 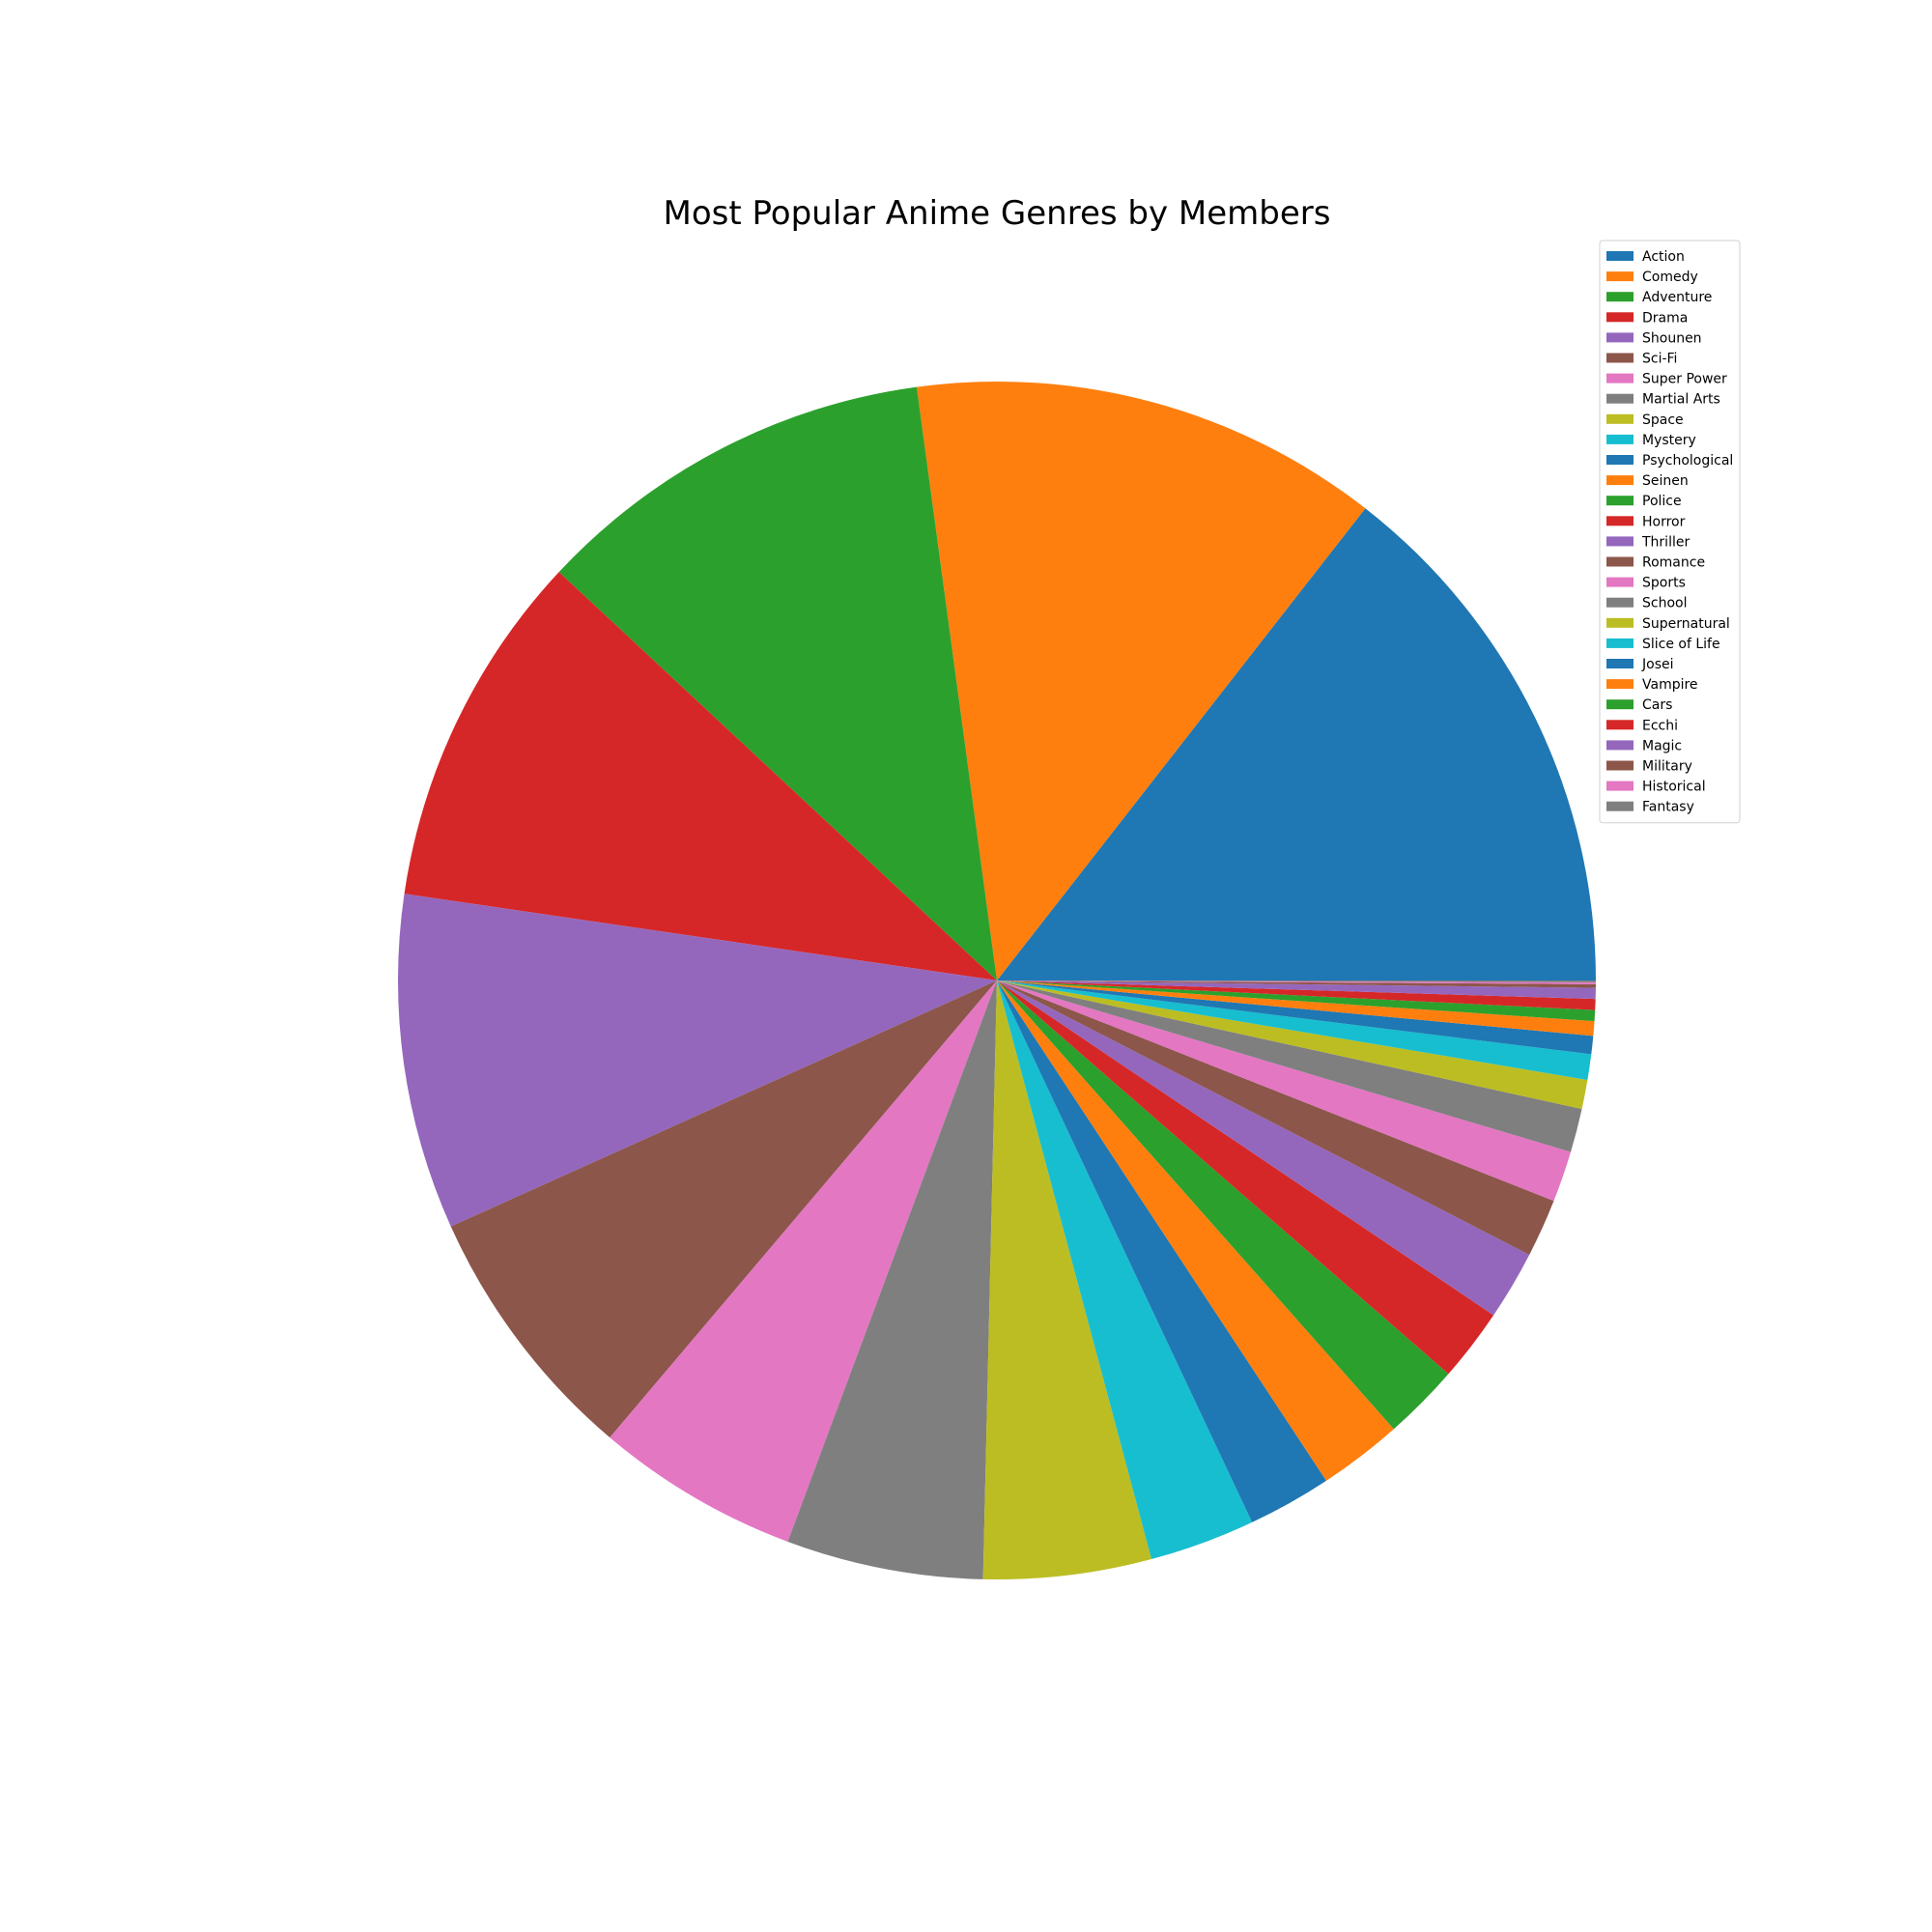 What do you see at coordinates (997, 213) in the screenshot?
I see `chart-title: Most Popular Anime Genres by Members` at bounding box center [997, 213].